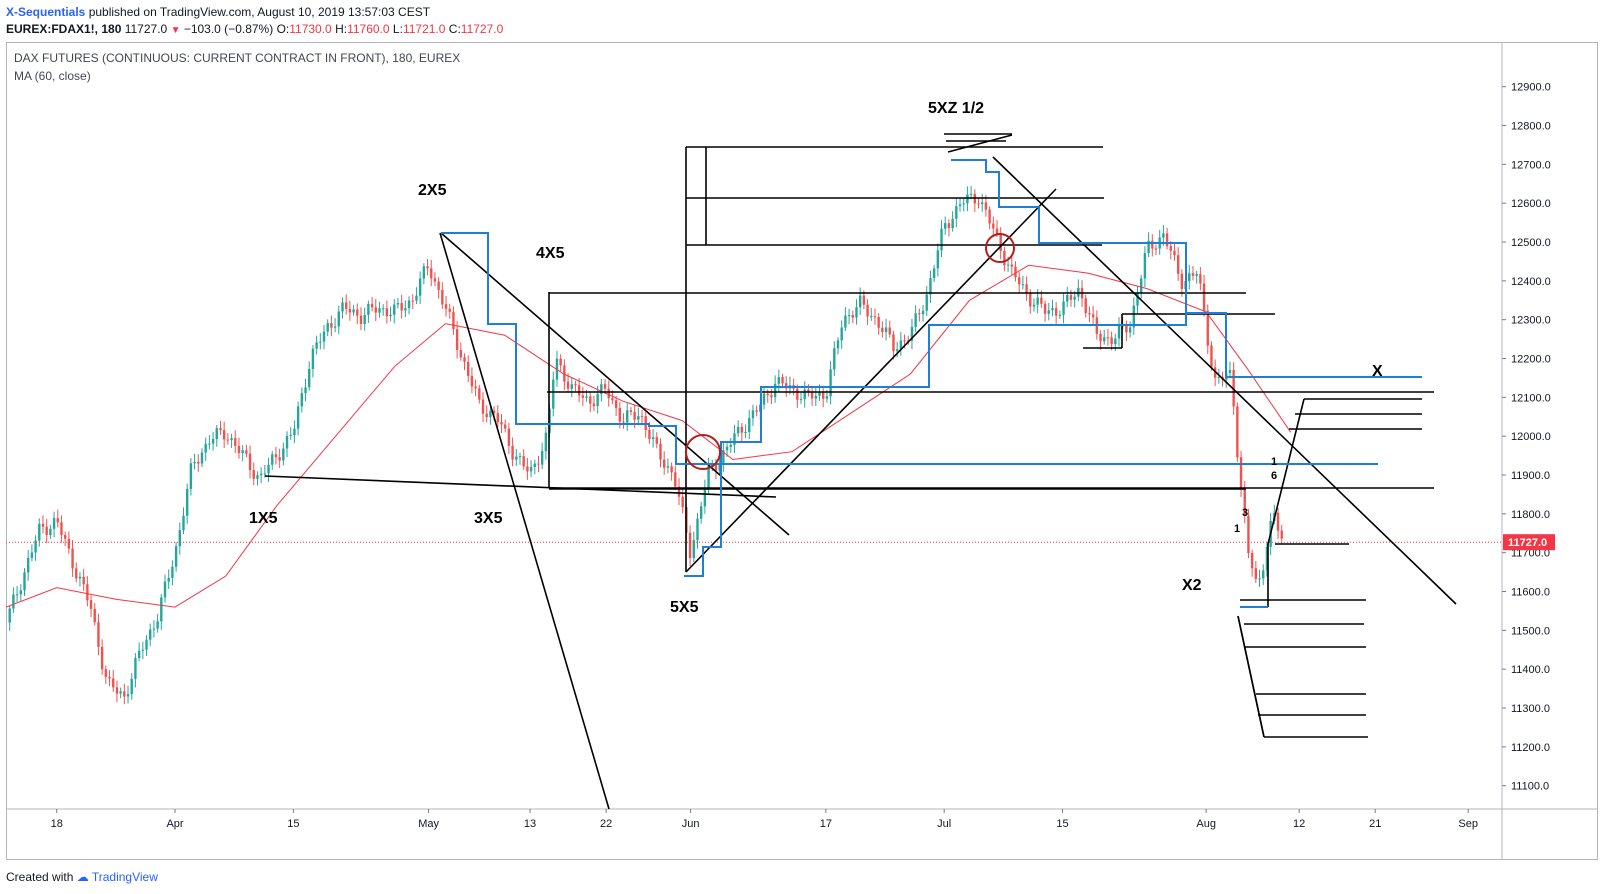 Image resolution: width=1604 pixels, height=894 pixels. What do you see at coordinates (82, 877) in the screenshot?
I see `tradingview-logo-icon: ☁` at bounding box center [82, 877].